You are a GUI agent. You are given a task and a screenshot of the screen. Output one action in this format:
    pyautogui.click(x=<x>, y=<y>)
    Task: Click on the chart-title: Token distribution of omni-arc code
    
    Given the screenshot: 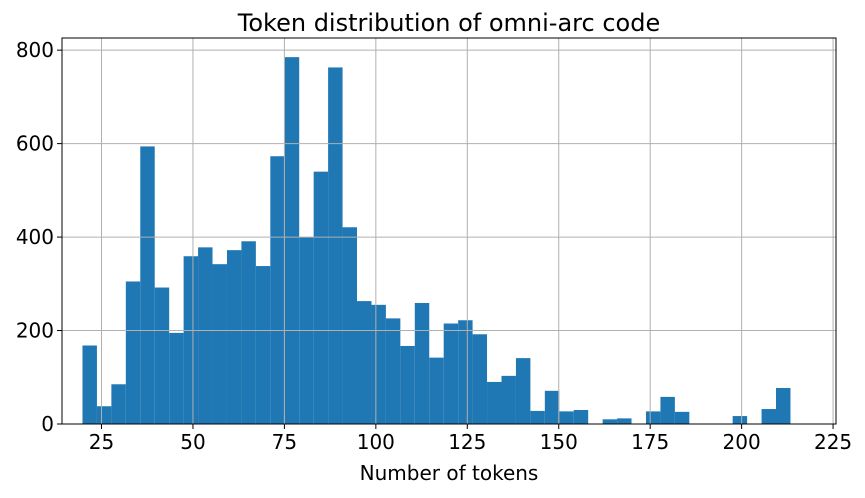 What is the action you would take?
    pyautogui.click(x=448, y=23)
    